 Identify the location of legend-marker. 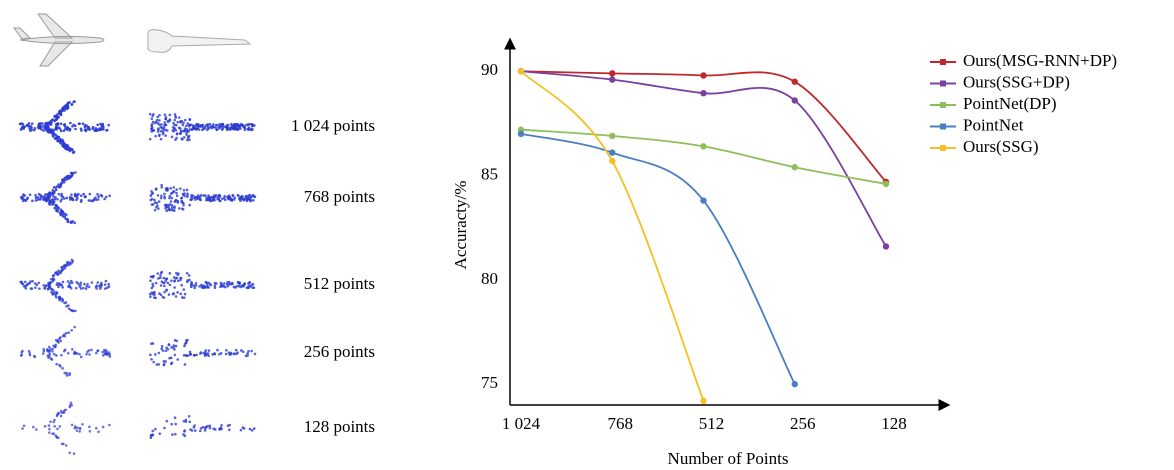
(943, 83).